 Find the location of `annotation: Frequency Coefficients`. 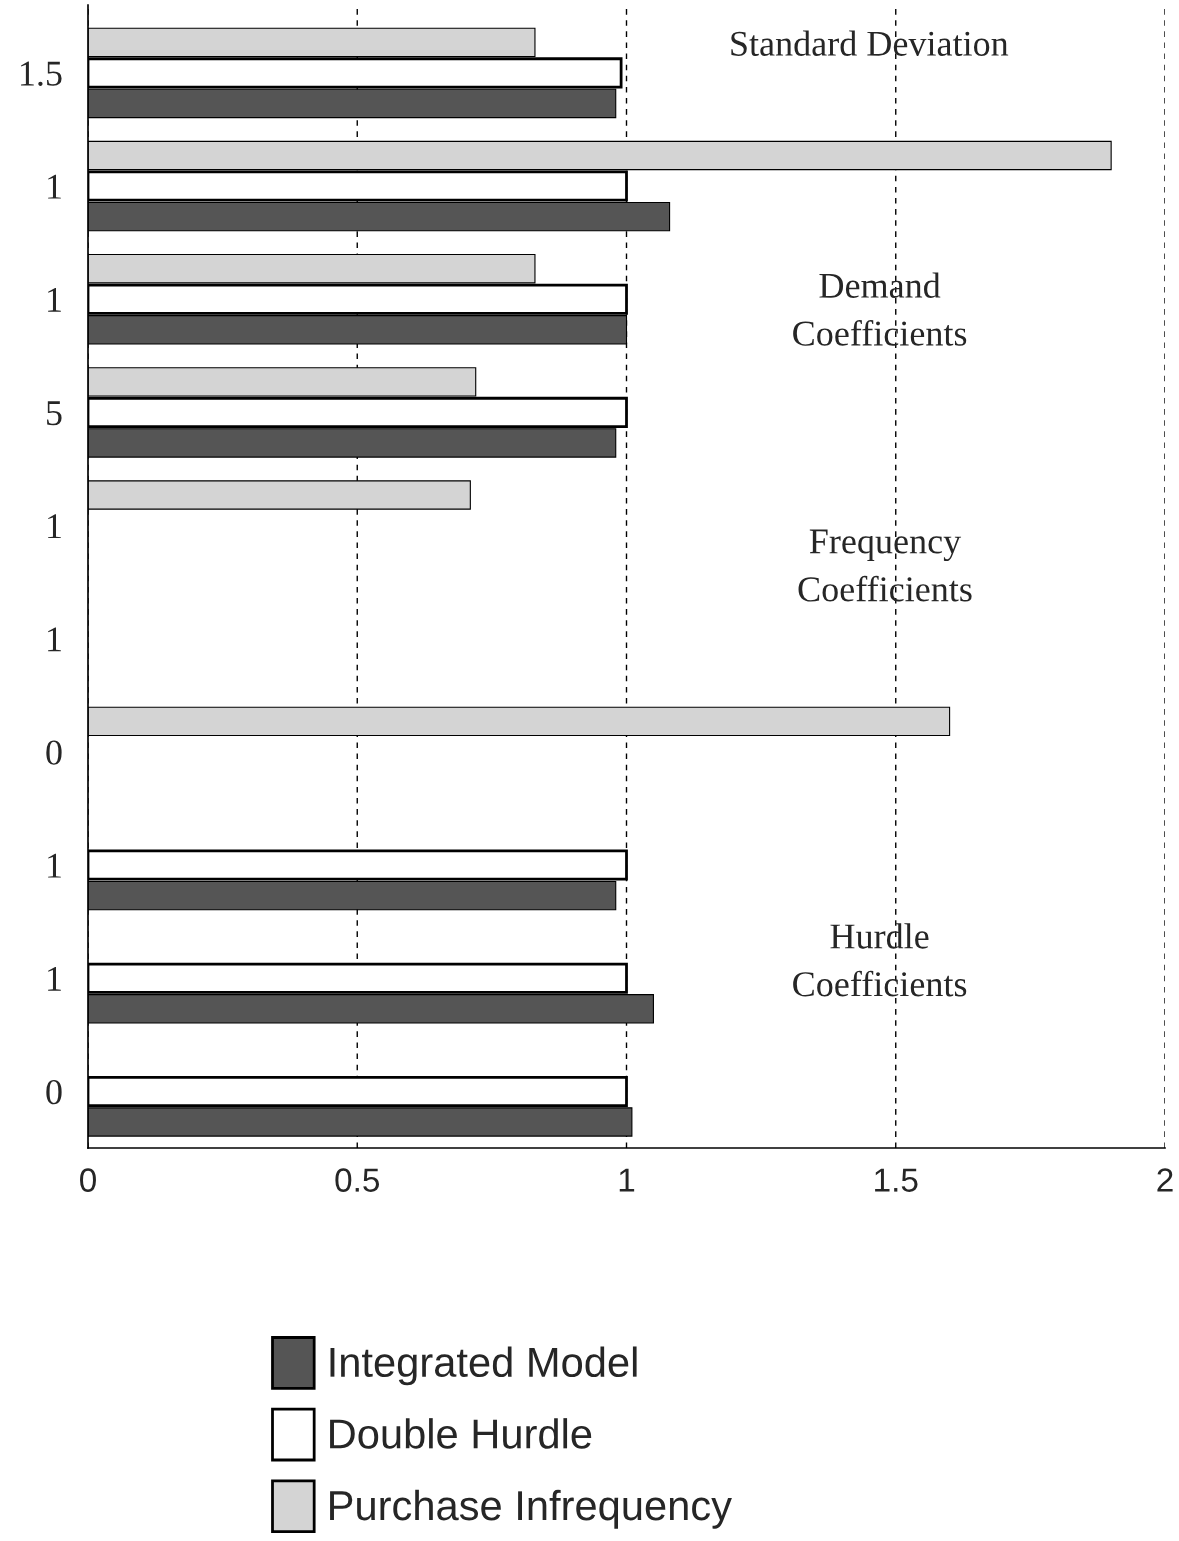

annotation: Frequency Coefficients is located at coordinates (885, 565).